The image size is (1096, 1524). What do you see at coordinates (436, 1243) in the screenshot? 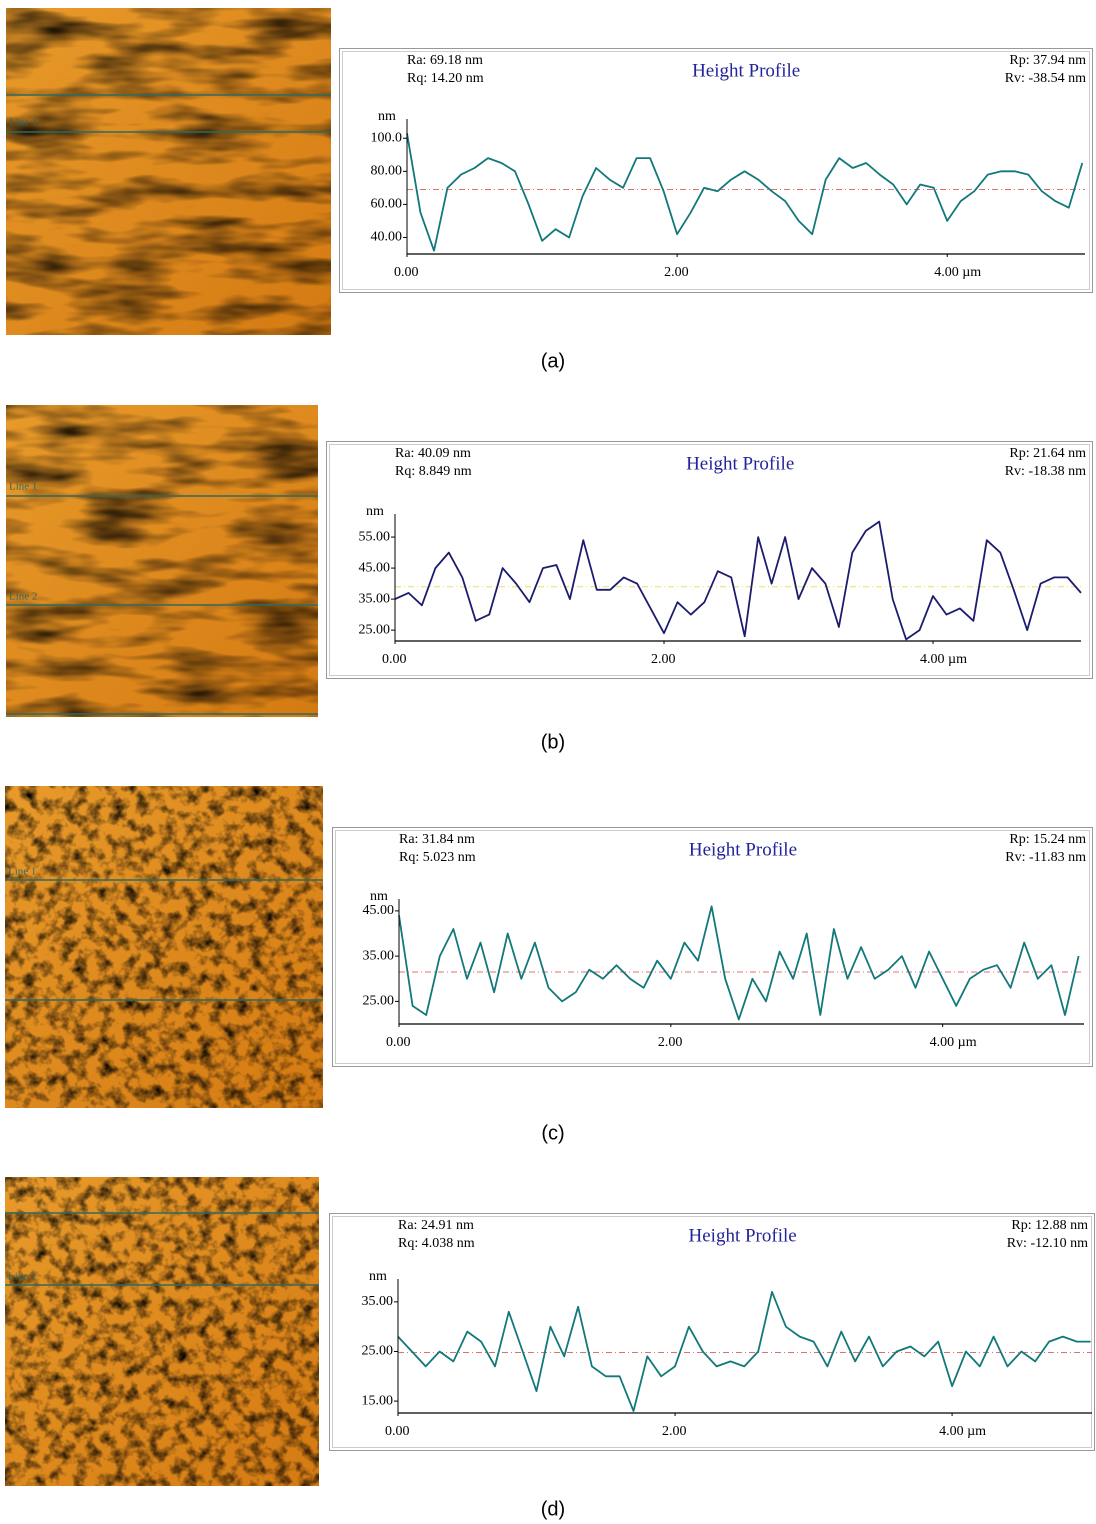
I see `stat-rq: Rq: 4.038 nm` at bounding box center [436, 1243].